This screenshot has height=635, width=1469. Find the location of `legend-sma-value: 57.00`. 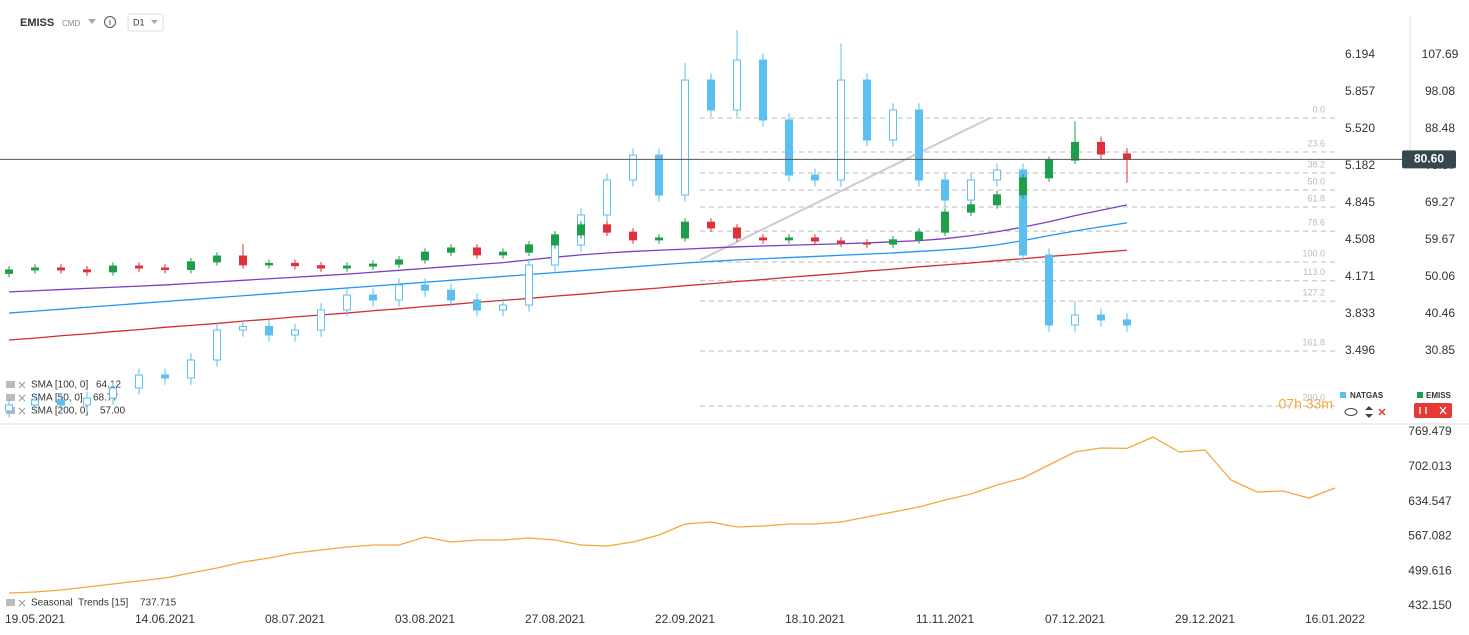

legend-sma-value: 57.00 is located at coordinates (112, 411).